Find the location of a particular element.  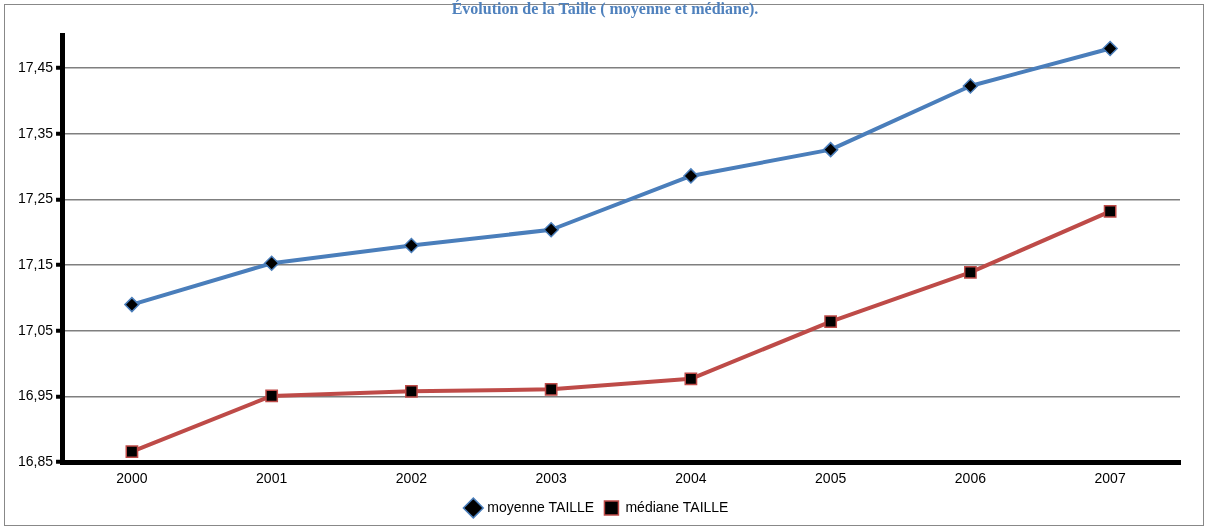

x-tick-label: 2001 is located at coordinates (272, 478).